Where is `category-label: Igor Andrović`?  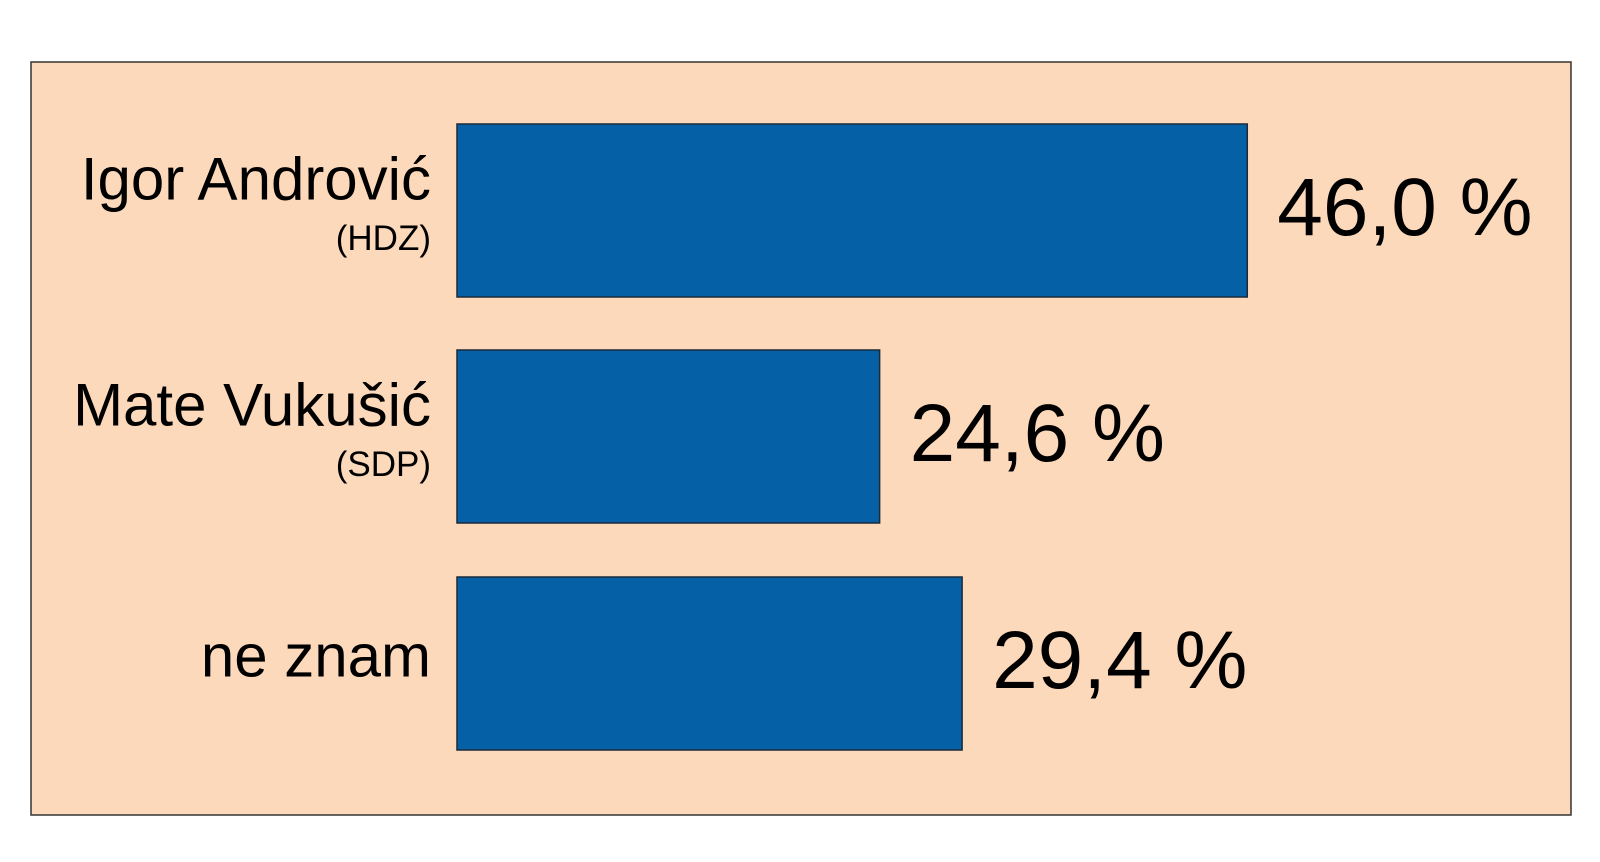
category-label: Igor Andrović is located at coordinates (256, 178).